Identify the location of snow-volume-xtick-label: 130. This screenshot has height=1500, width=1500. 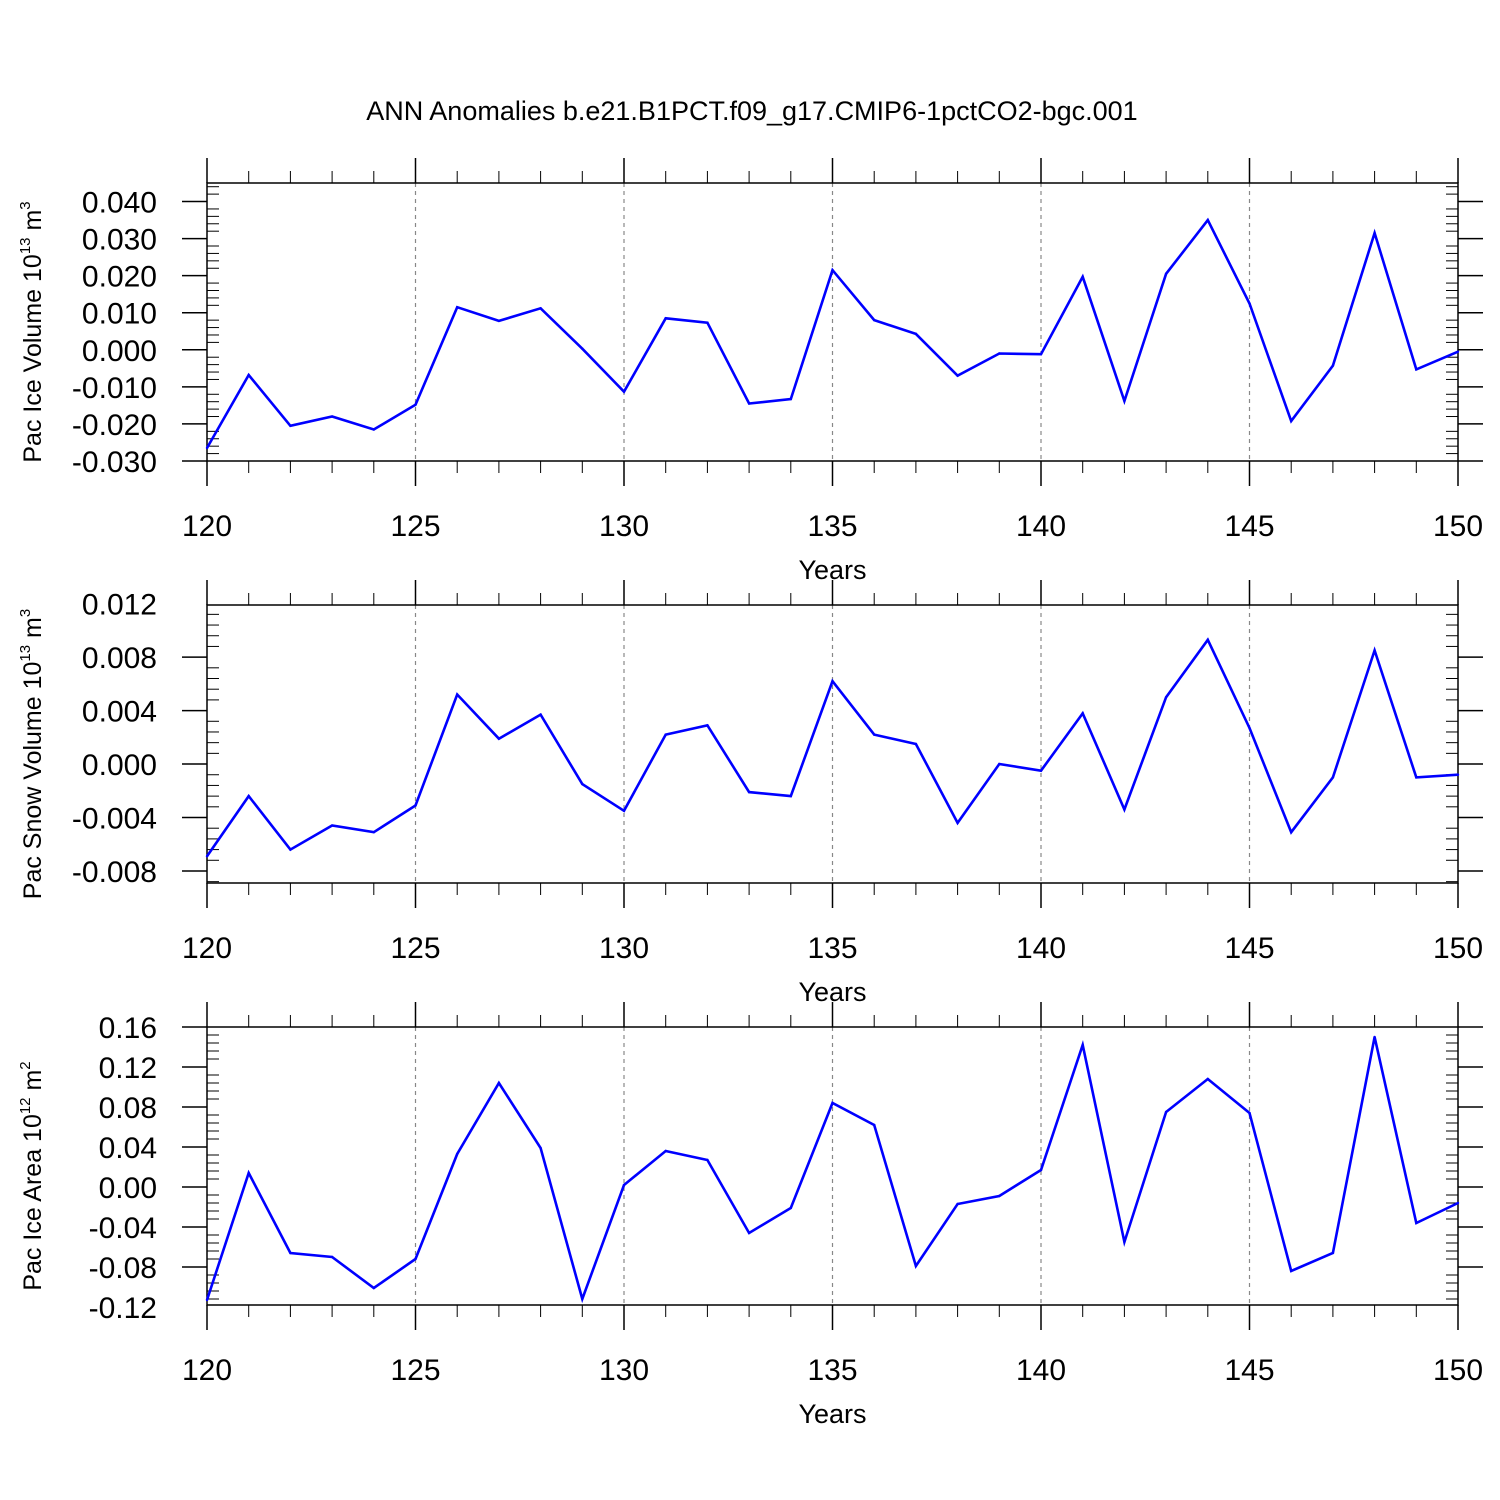
(624, 948).